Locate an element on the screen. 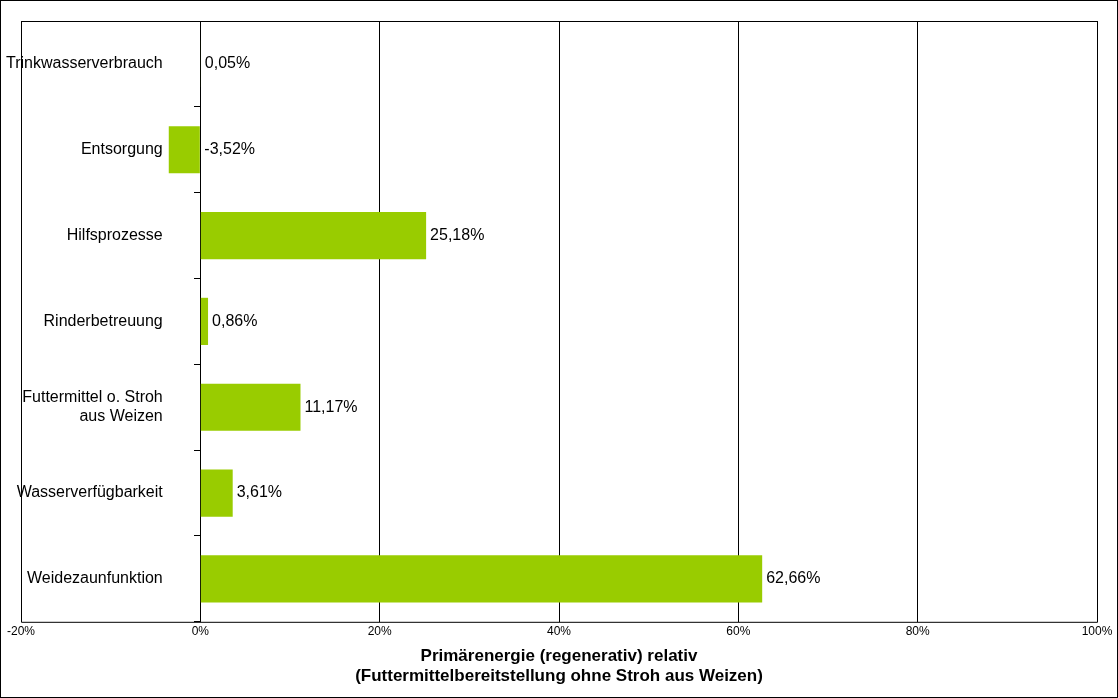  y-tick-label: Futtermittel o. Stroh aus Weizen is located at coordinates (92, 406).